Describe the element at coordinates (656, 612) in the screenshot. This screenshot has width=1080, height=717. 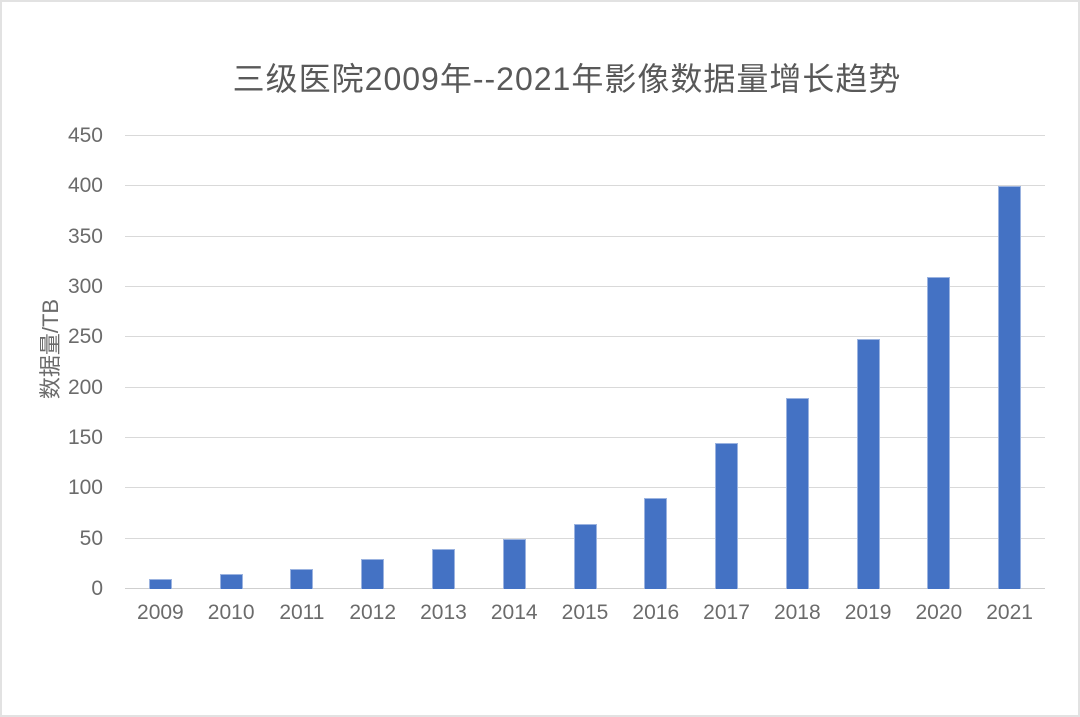
I see `x-tick-label: 2016` at that location.